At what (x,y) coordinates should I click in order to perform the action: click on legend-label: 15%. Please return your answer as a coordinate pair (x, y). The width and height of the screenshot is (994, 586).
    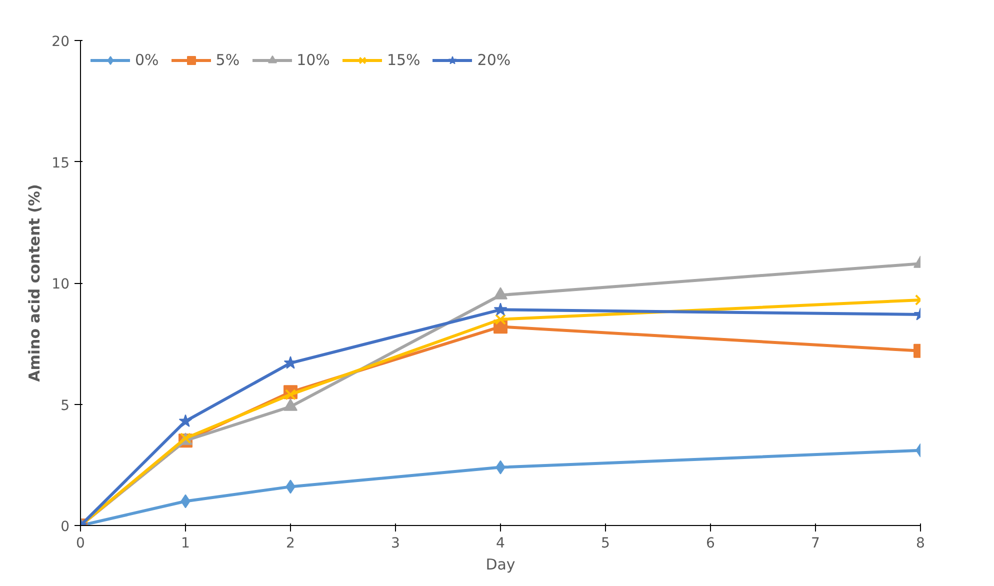
    Looking at the image, I should click on (403, 60).